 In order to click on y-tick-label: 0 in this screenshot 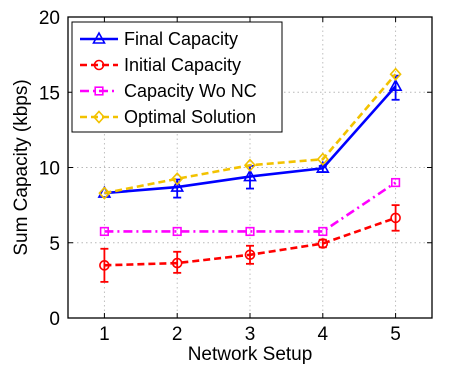, I will do `click(54, 319)`.